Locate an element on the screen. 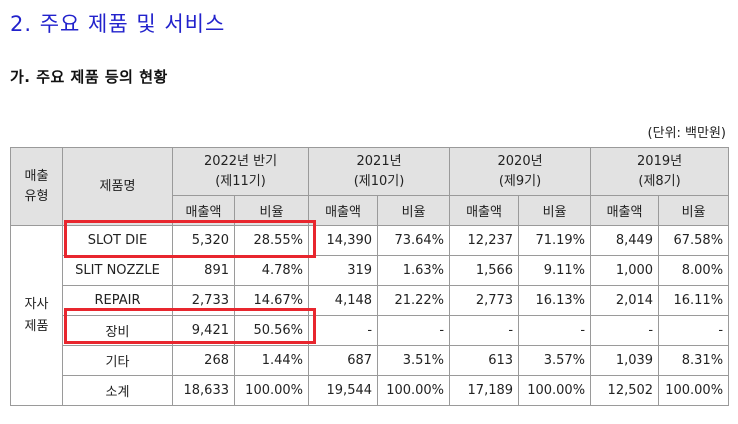 The height and width of the screenshot is (424, 738). unit-label: (단위: 백만원) is located at coordinates (686, 133).